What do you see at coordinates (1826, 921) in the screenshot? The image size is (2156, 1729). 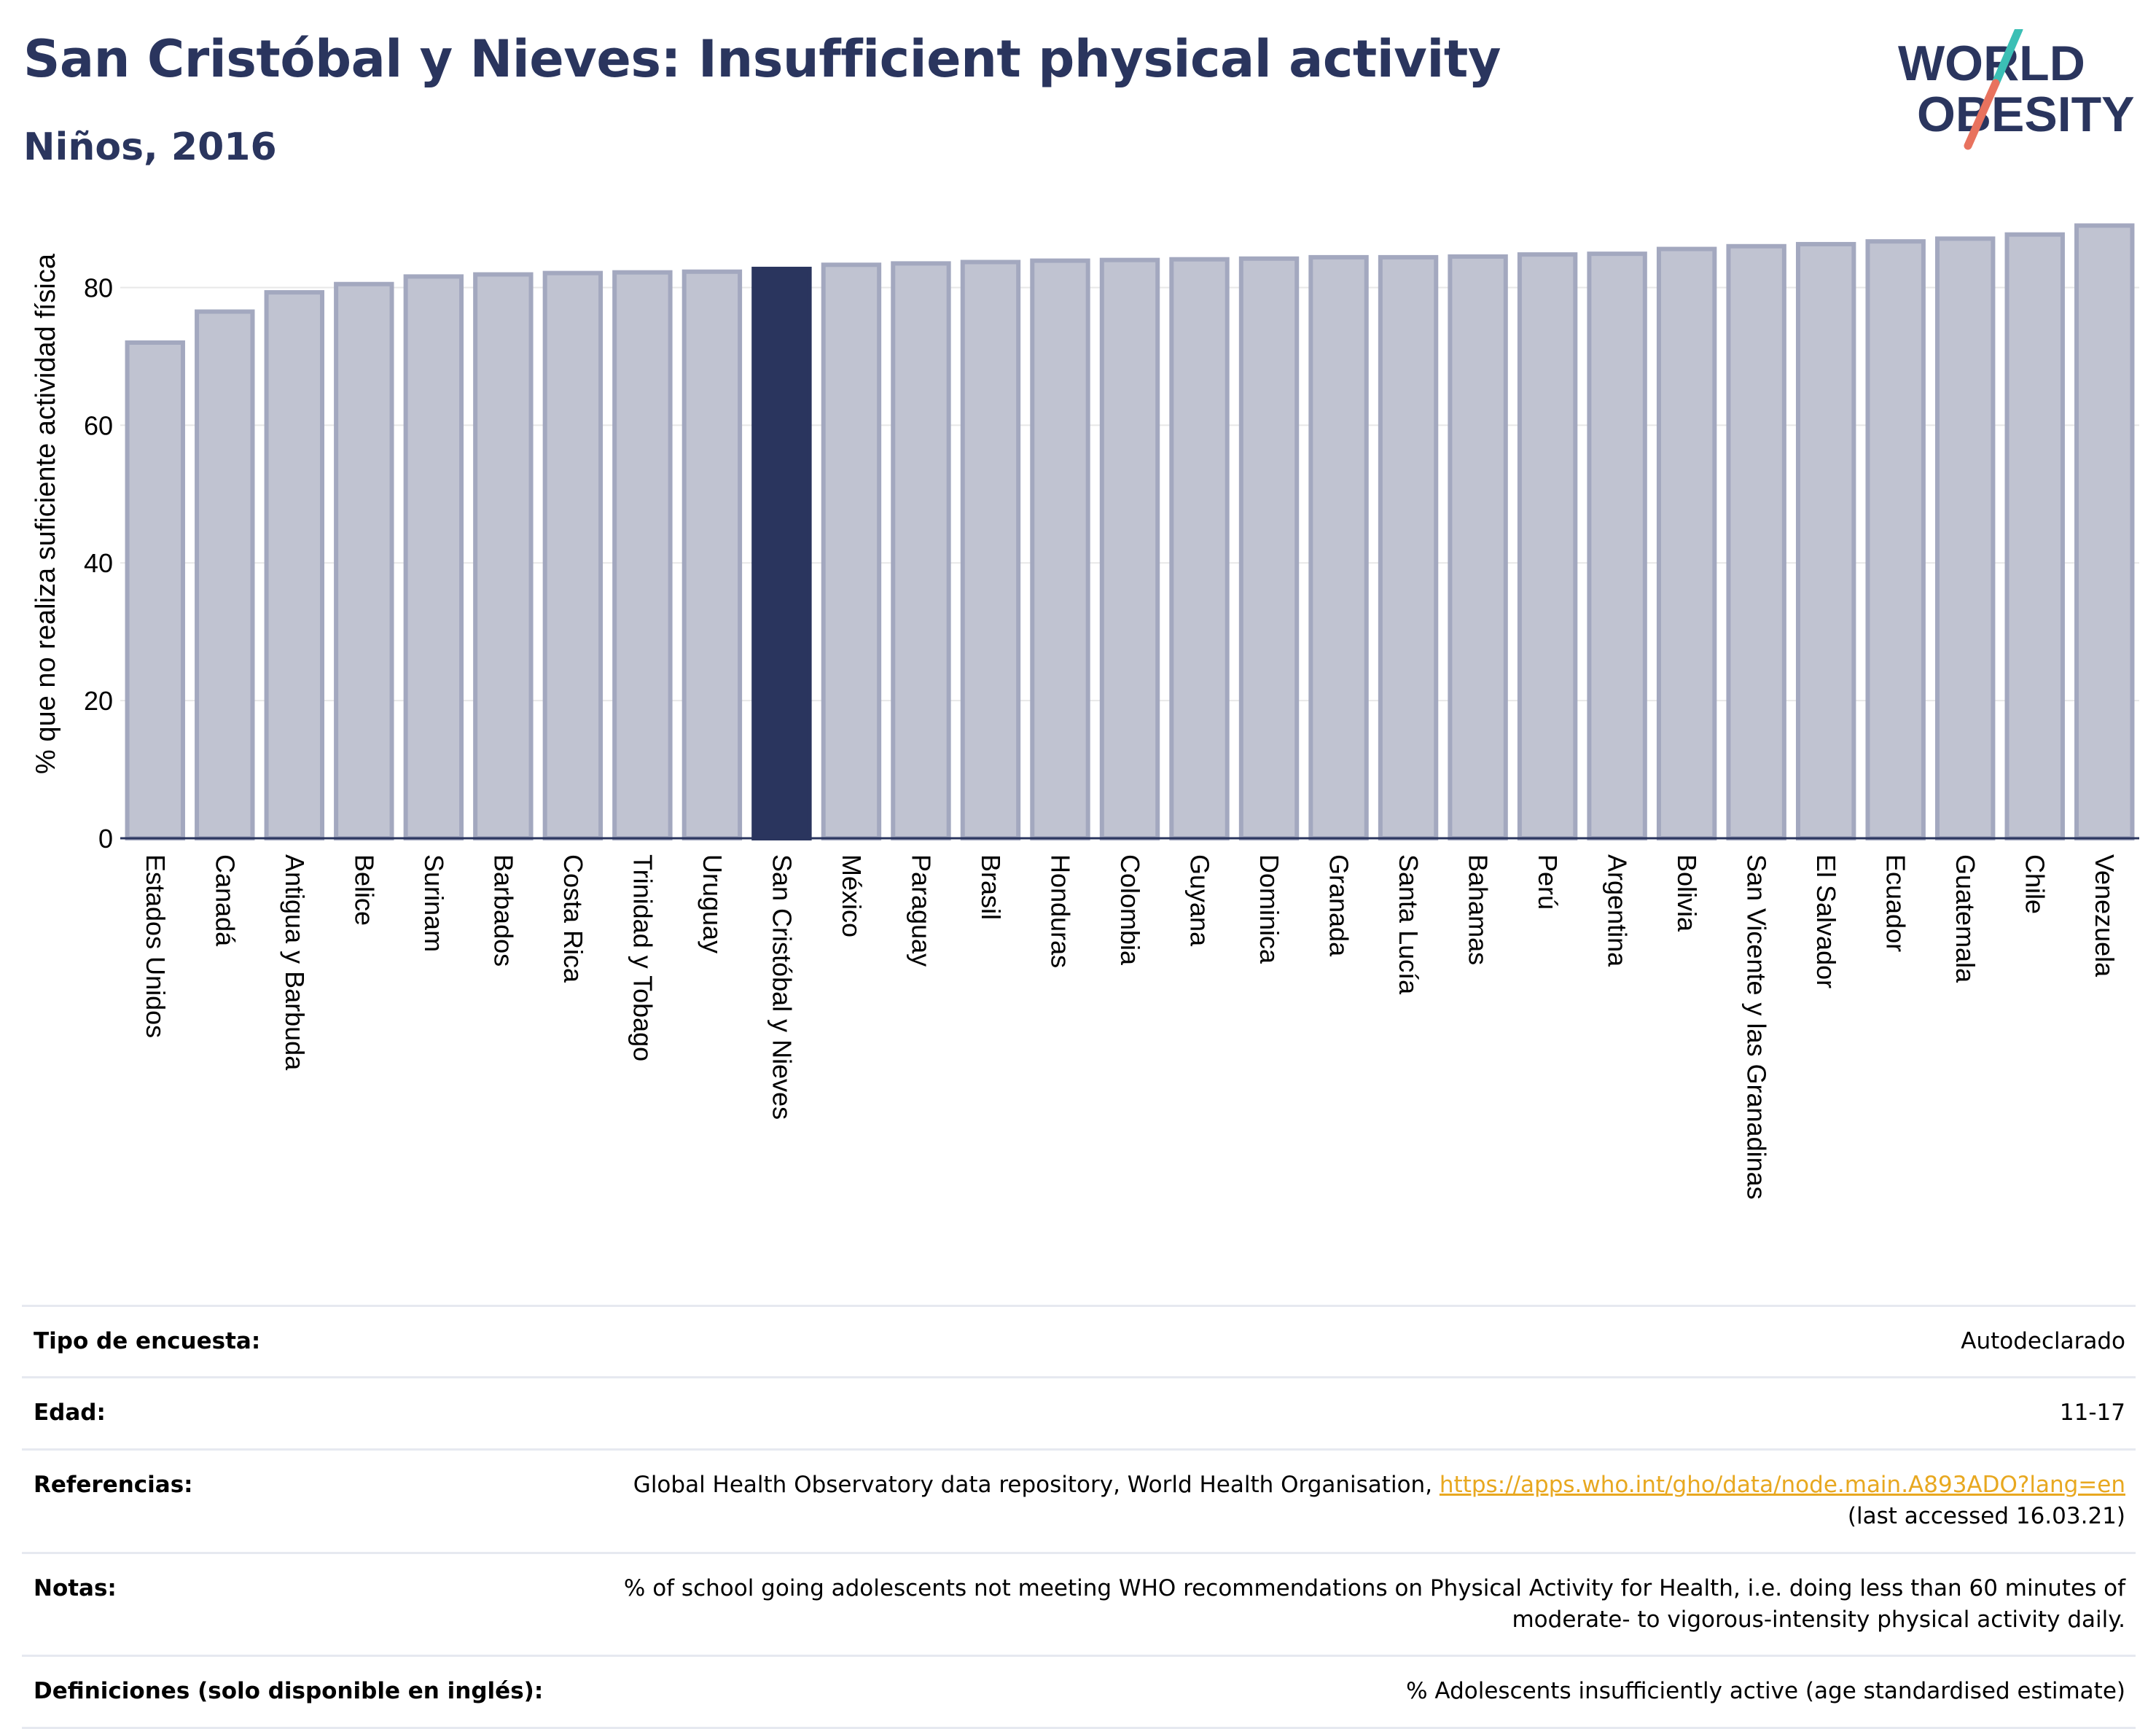 I see `x-tick-label: El Salvador` at bounding box center [1826, 921].